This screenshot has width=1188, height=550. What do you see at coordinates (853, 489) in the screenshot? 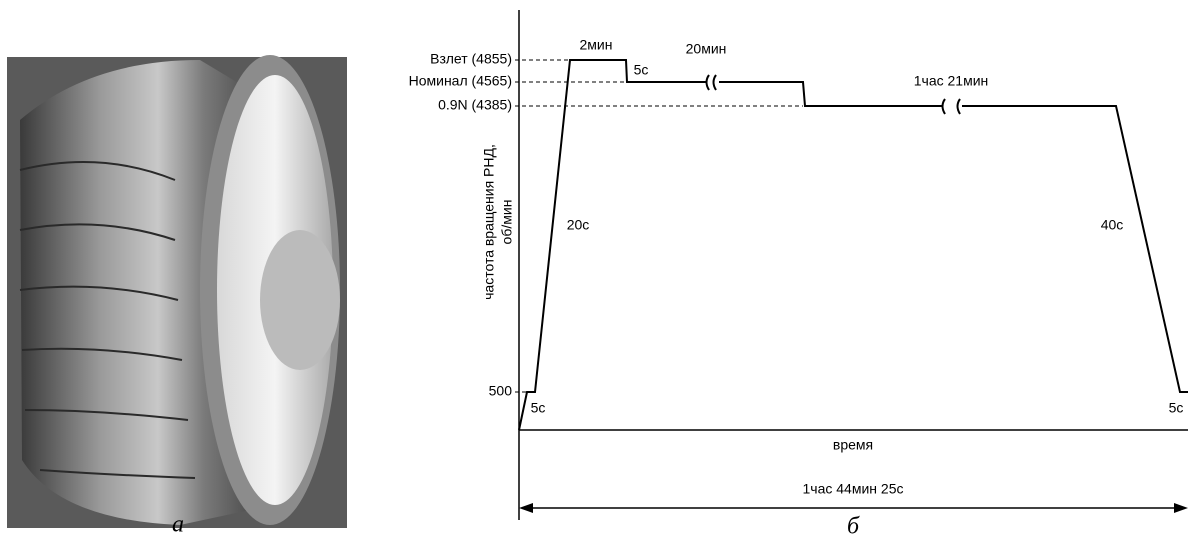
I see `total-duration: 1час 44мин 25с` at bounding box center [853, 489].